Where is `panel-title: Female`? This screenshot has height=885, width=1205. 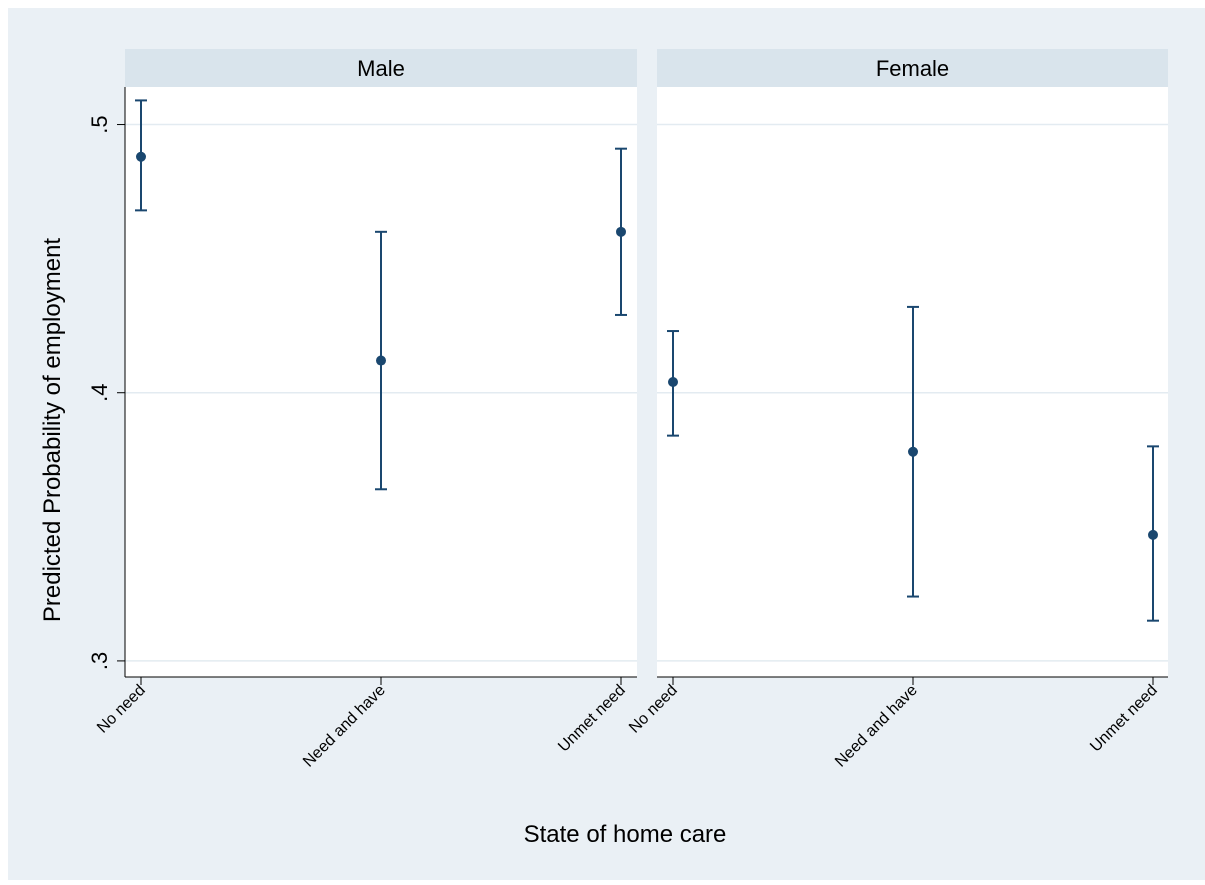
panel-title: Female is located at coordinates (912, 68).